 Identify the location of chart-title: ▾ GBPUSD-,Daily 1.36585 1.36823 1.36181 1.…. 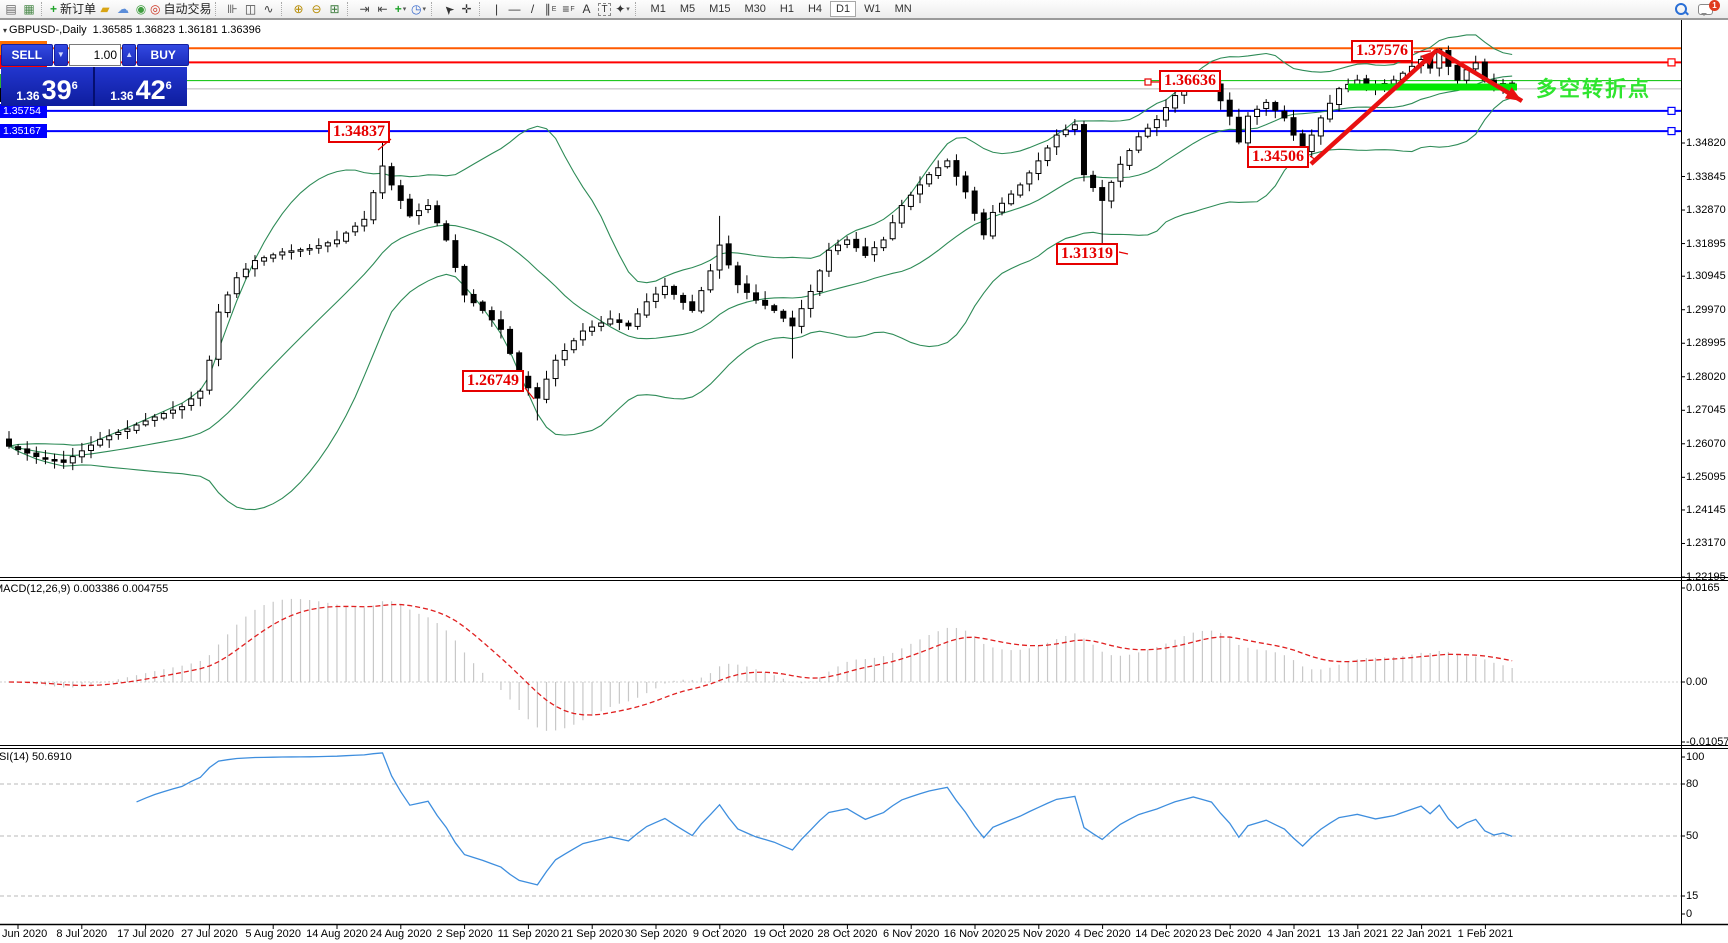
(132, 30).